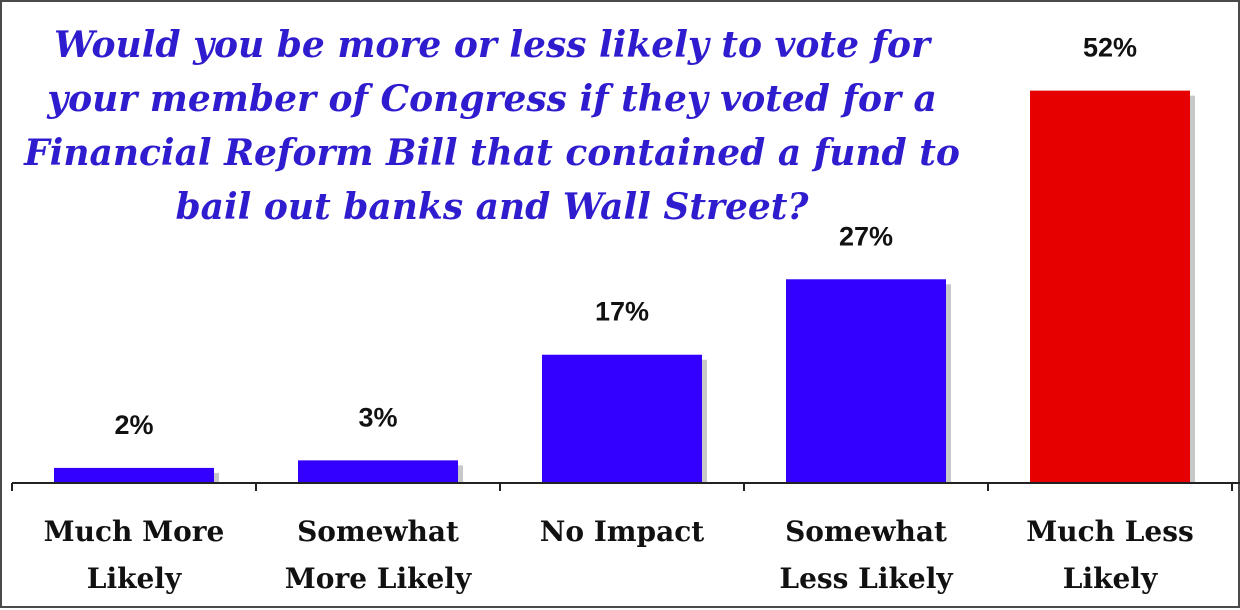  I want to click on category-label-line: Less Likely, so click(866, 578).